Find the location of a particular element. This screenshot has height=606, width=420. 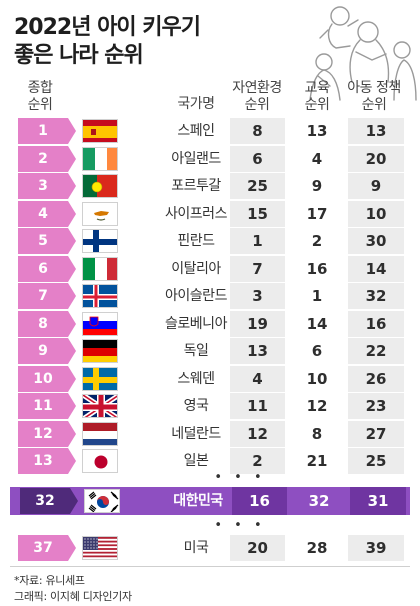

country-name: 사이프러스 is located at coordinates (196, 213).